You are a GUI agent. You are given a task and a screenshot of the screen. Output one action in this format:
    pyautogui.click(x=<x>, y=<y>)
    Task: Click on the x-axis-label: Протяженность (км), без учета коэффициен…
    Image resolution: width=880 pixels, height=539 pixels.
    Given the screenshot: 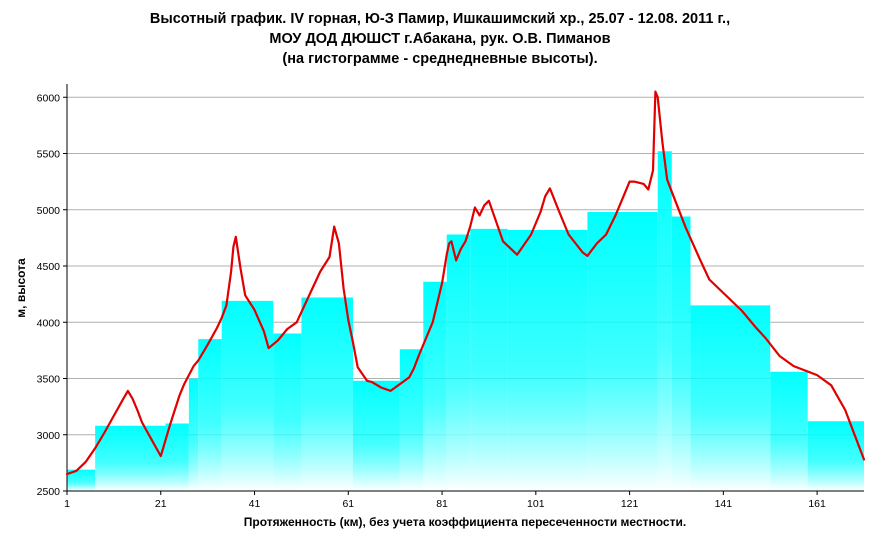 What is the action you would take?
    pyautogui.click(x=465, y=522)
    